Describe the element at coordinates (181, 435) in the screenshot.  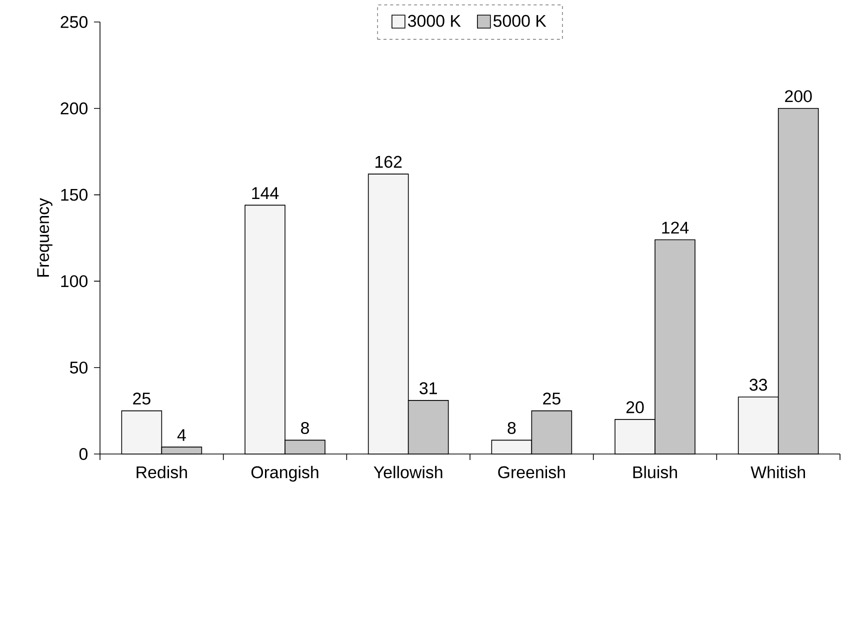
I see `data-label: 4` at that location.